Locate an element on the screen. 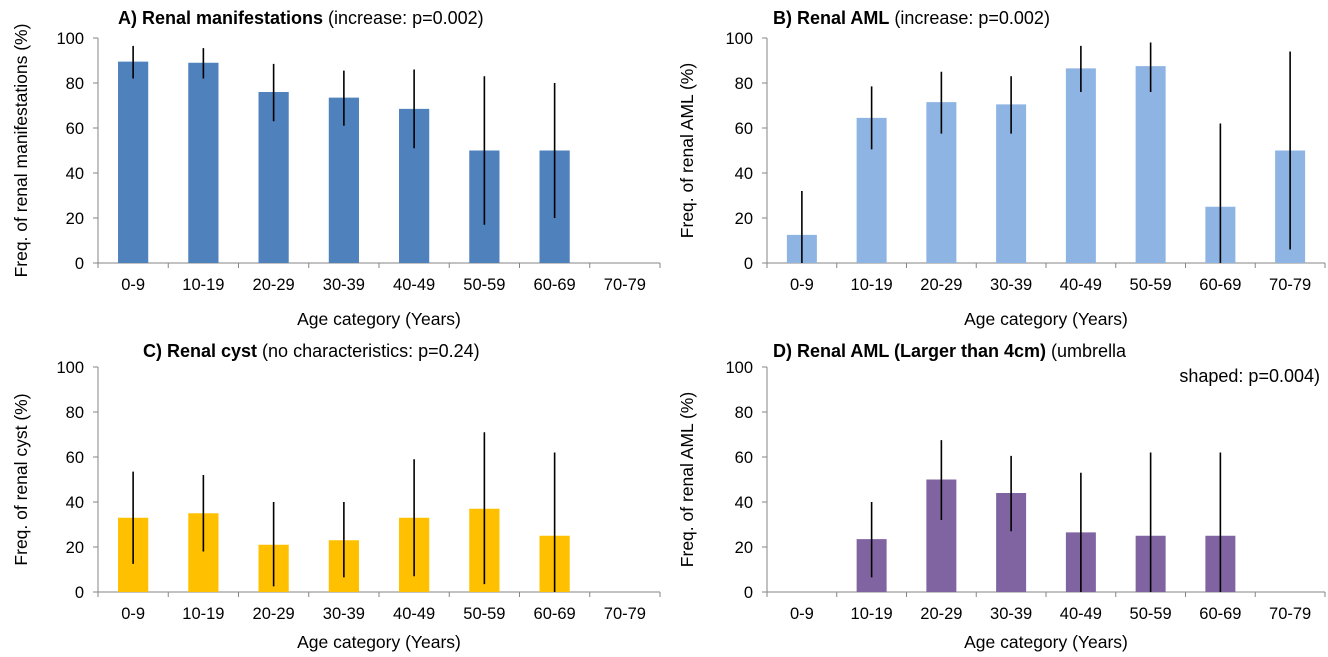  chart-title-bold: D) Renal AML (Larger than 4cm) is located at coordinates (909, 351).